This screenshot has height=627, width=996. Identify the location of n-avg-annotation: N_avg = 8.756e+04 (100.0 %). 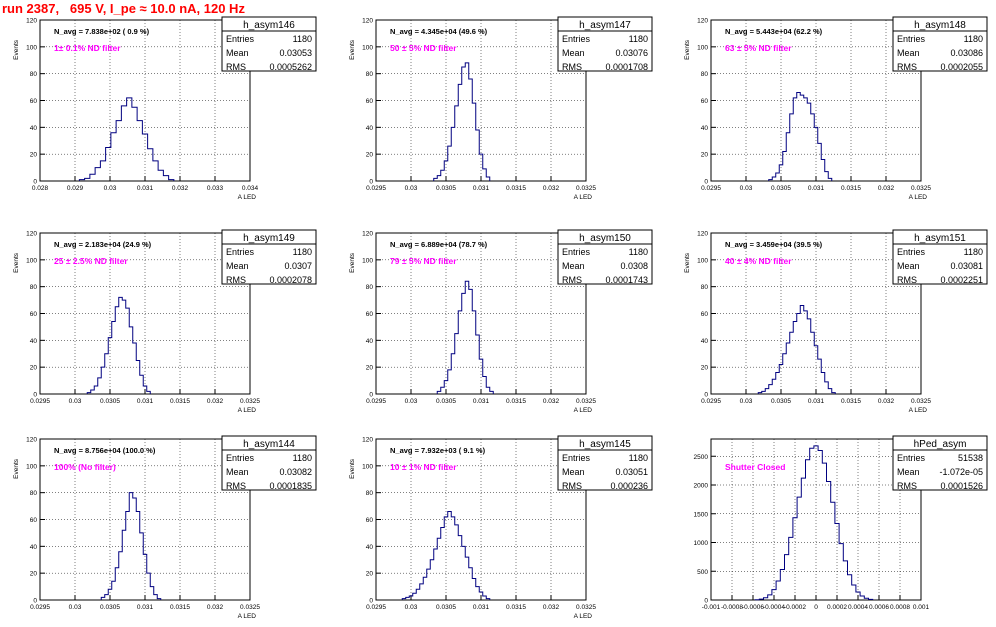
(105, 450).